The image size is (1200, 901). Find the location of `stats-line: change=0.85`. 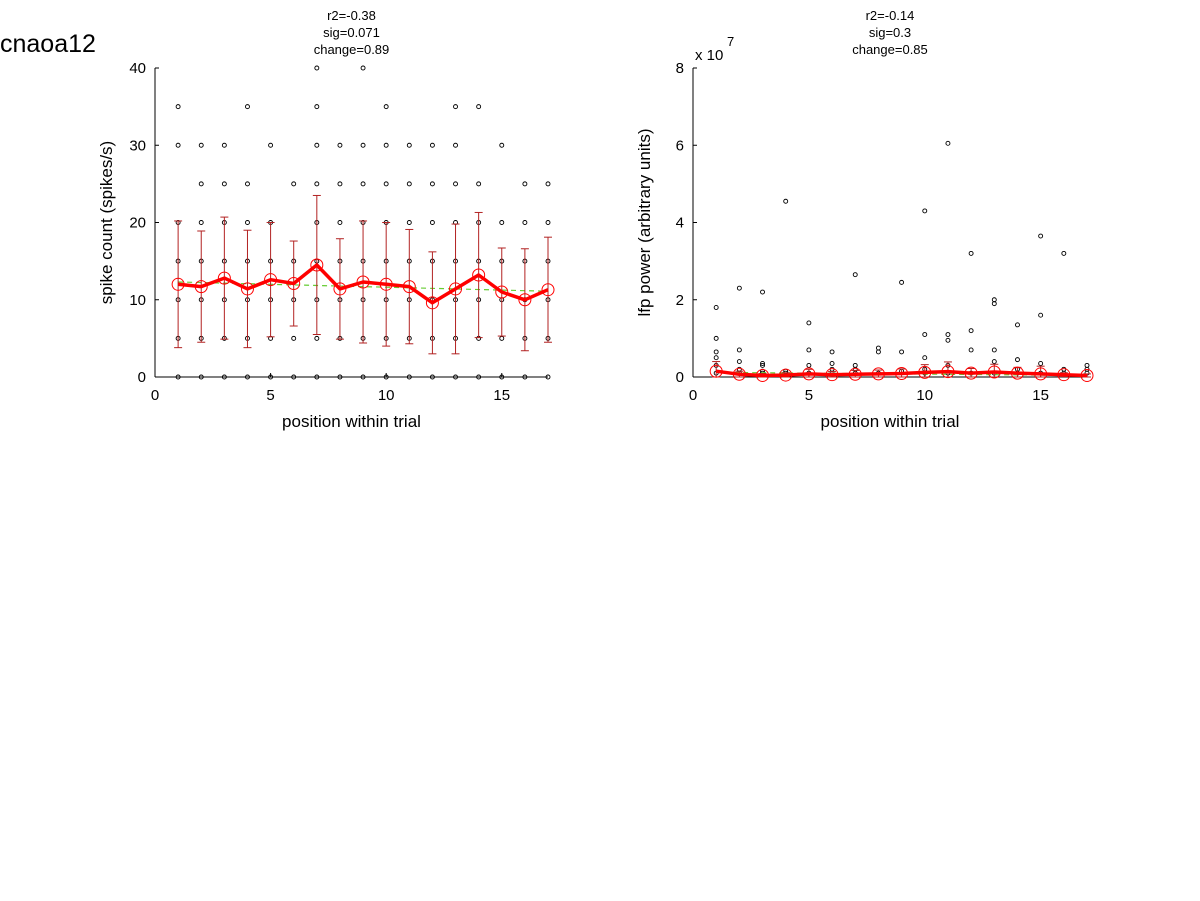

stats-line: change=0.85 is located at coordinates (890, 49).